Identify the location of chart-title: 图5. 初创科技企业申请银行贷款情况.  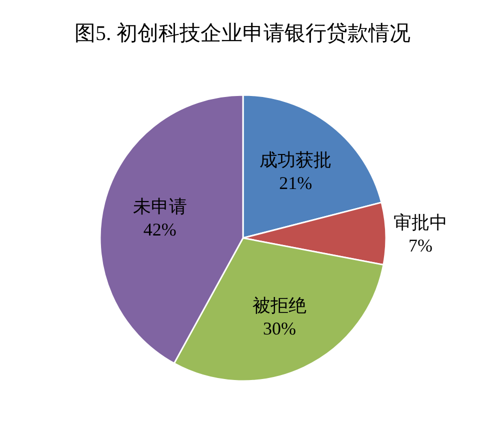
(242, 33).